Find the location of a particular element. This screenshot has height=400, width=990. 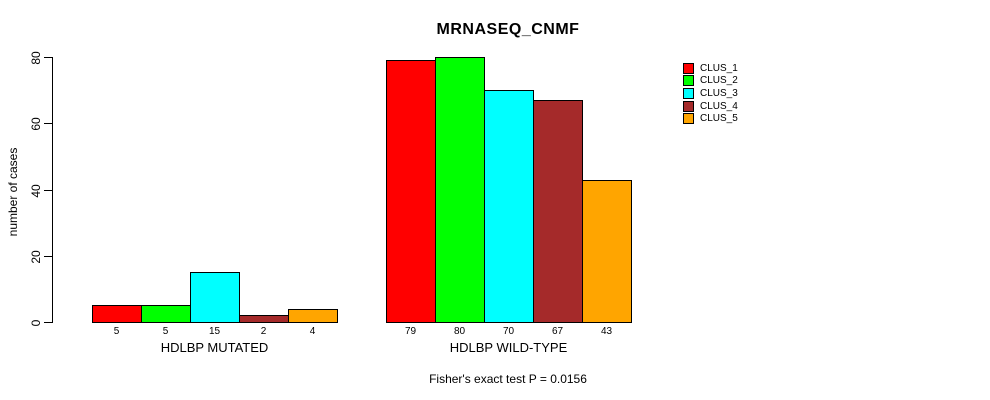

legend: CLUS_1 CLUS_2 CLUS_3 CLUS_4 CLUS_5 is located at coordinates (710, 93).